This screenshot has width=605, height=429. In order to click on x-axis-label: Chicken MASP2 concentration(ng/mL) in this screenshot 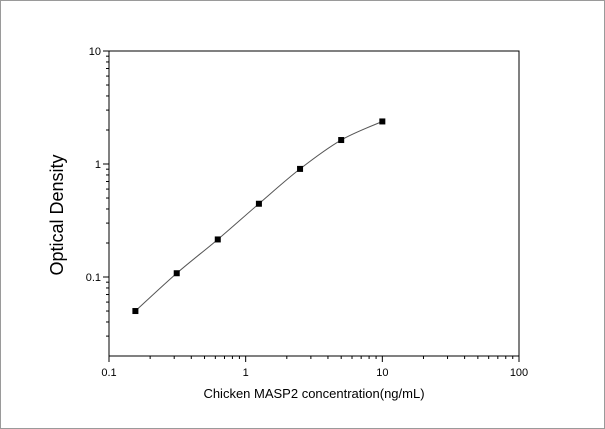, I will do `click(313, 393)`.